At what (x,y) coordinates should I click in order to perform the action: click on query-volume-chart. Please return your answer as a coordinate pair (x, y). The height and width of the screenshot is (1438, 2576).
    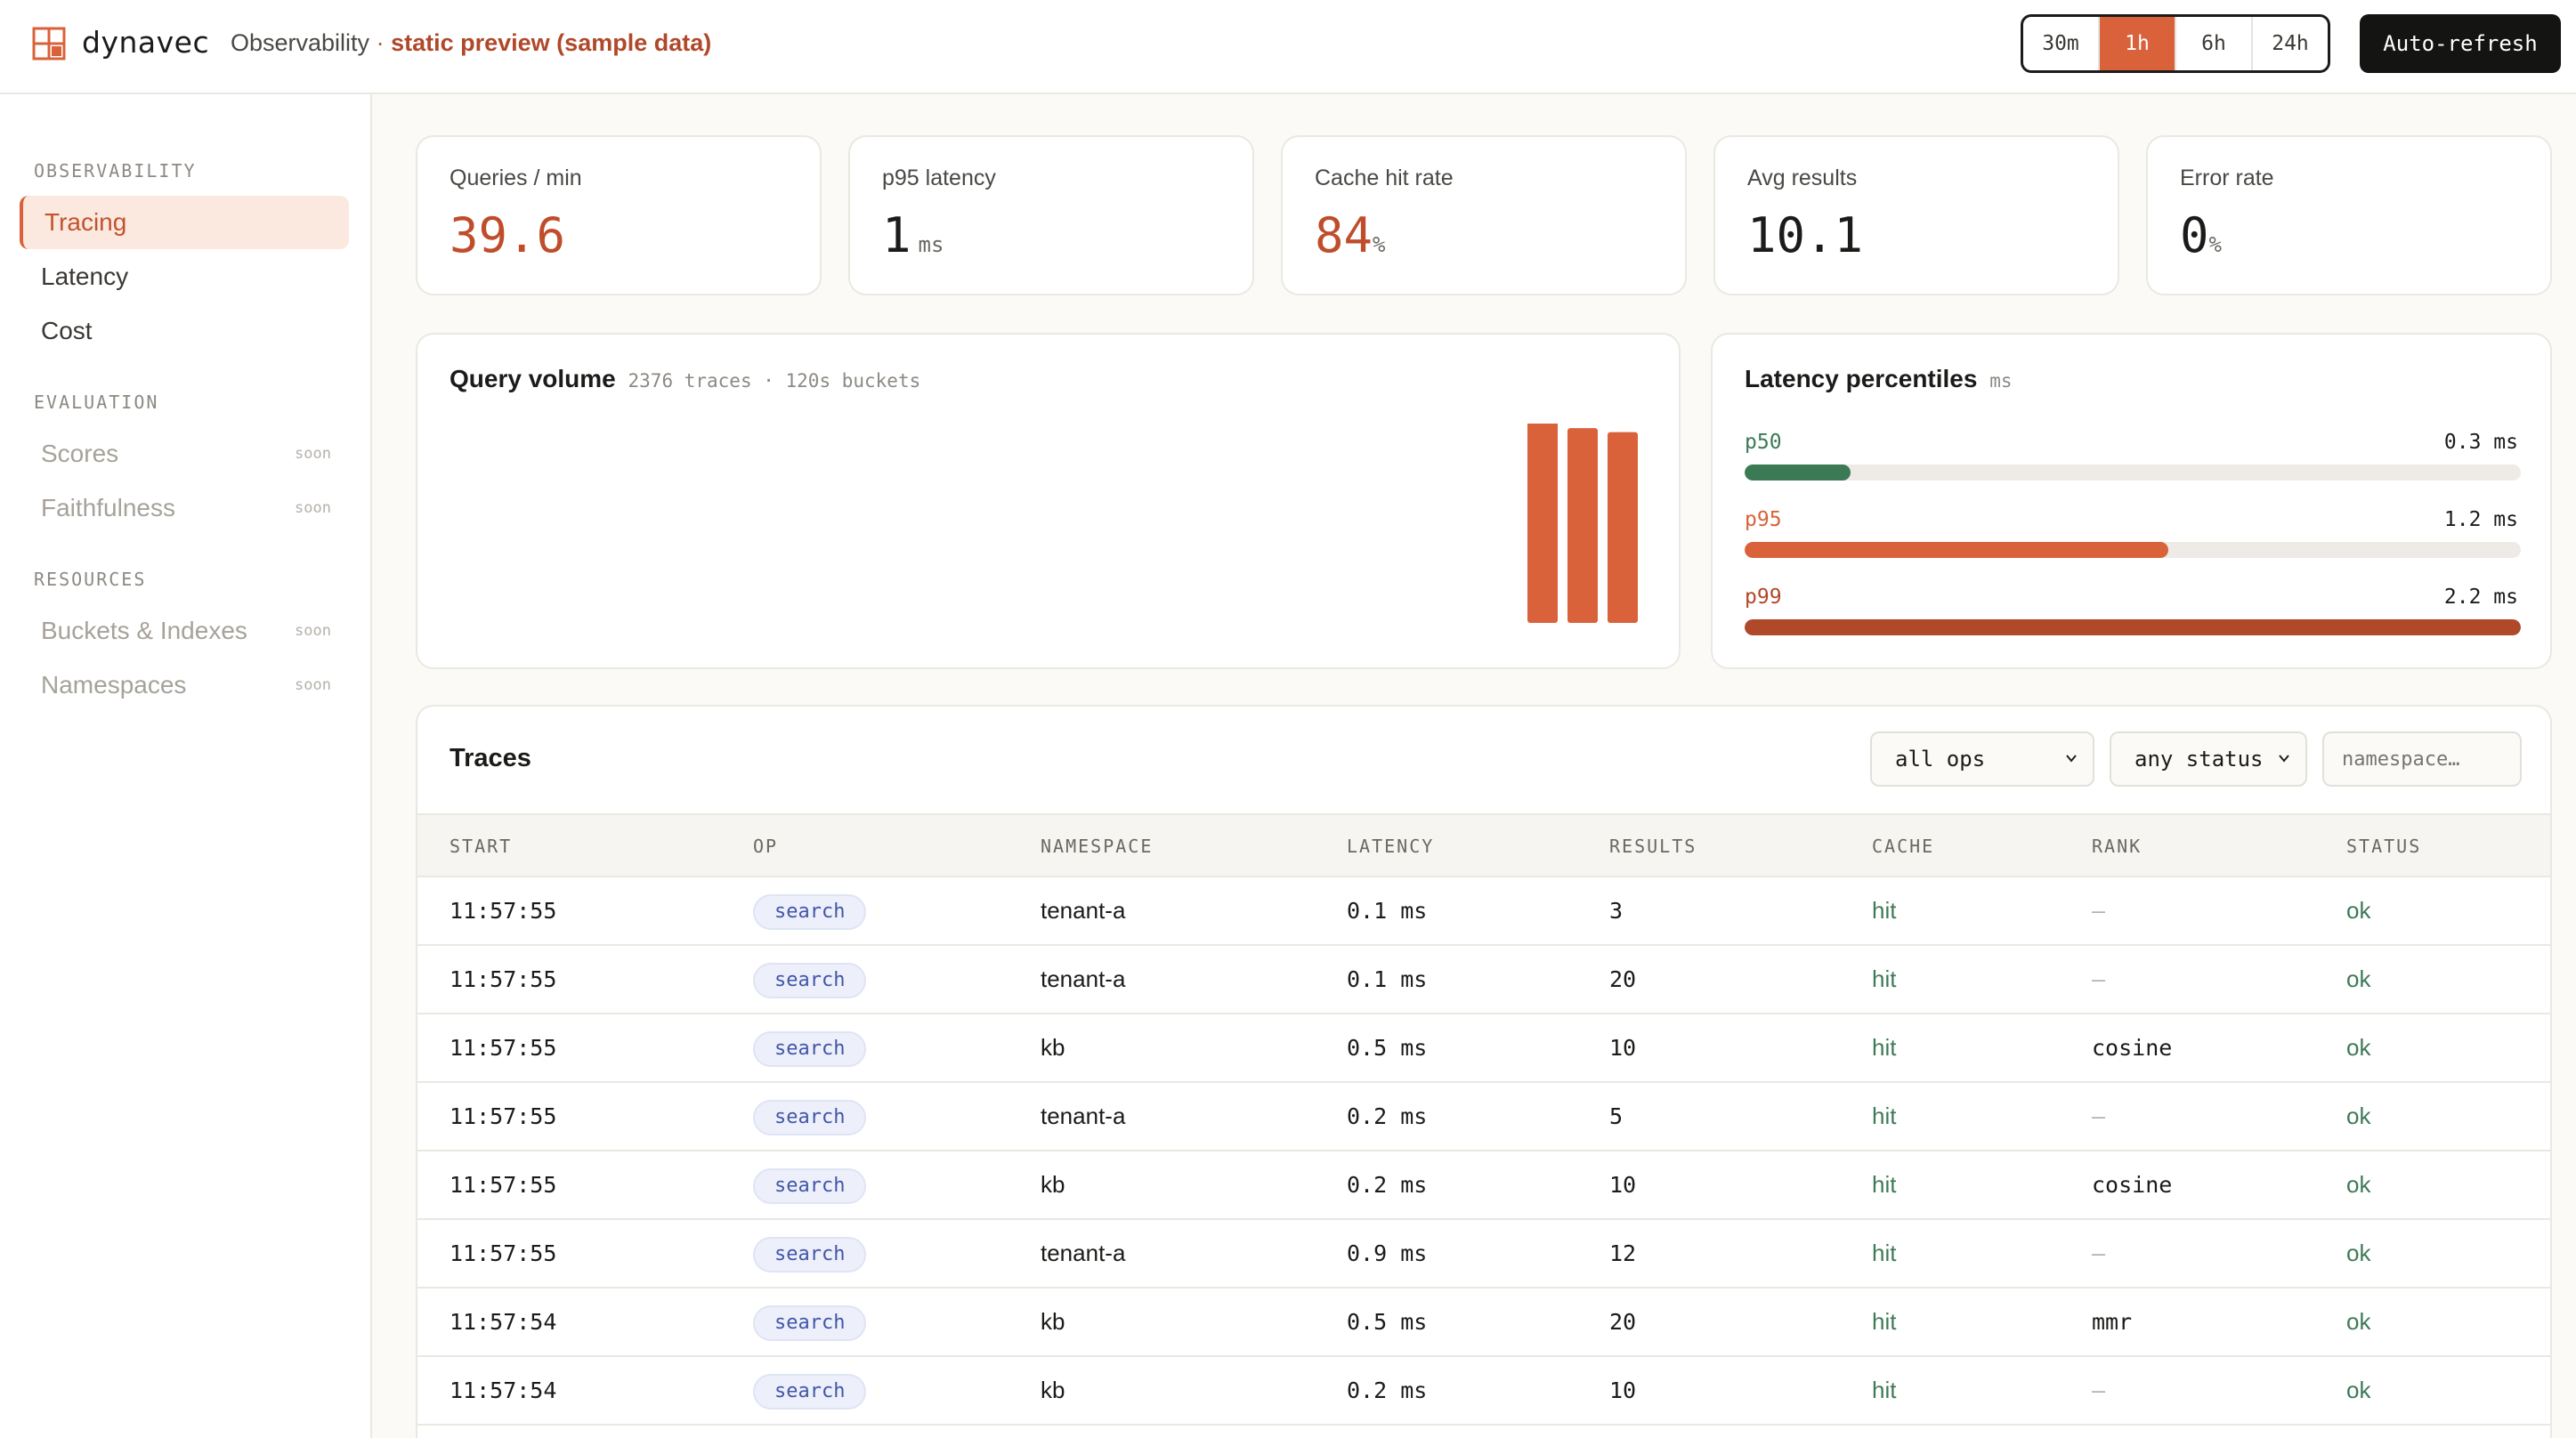
    Looking at the image, I should click on (1582, 523).